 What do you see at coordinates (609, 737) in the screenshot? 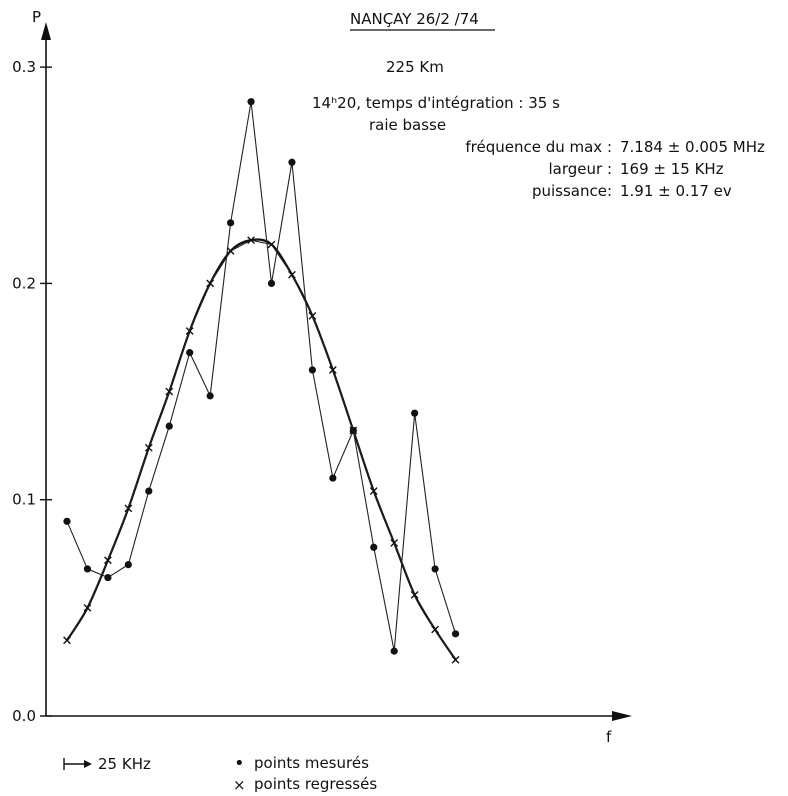
I see `x-axis-label: f` at bounding box center [609, 737].